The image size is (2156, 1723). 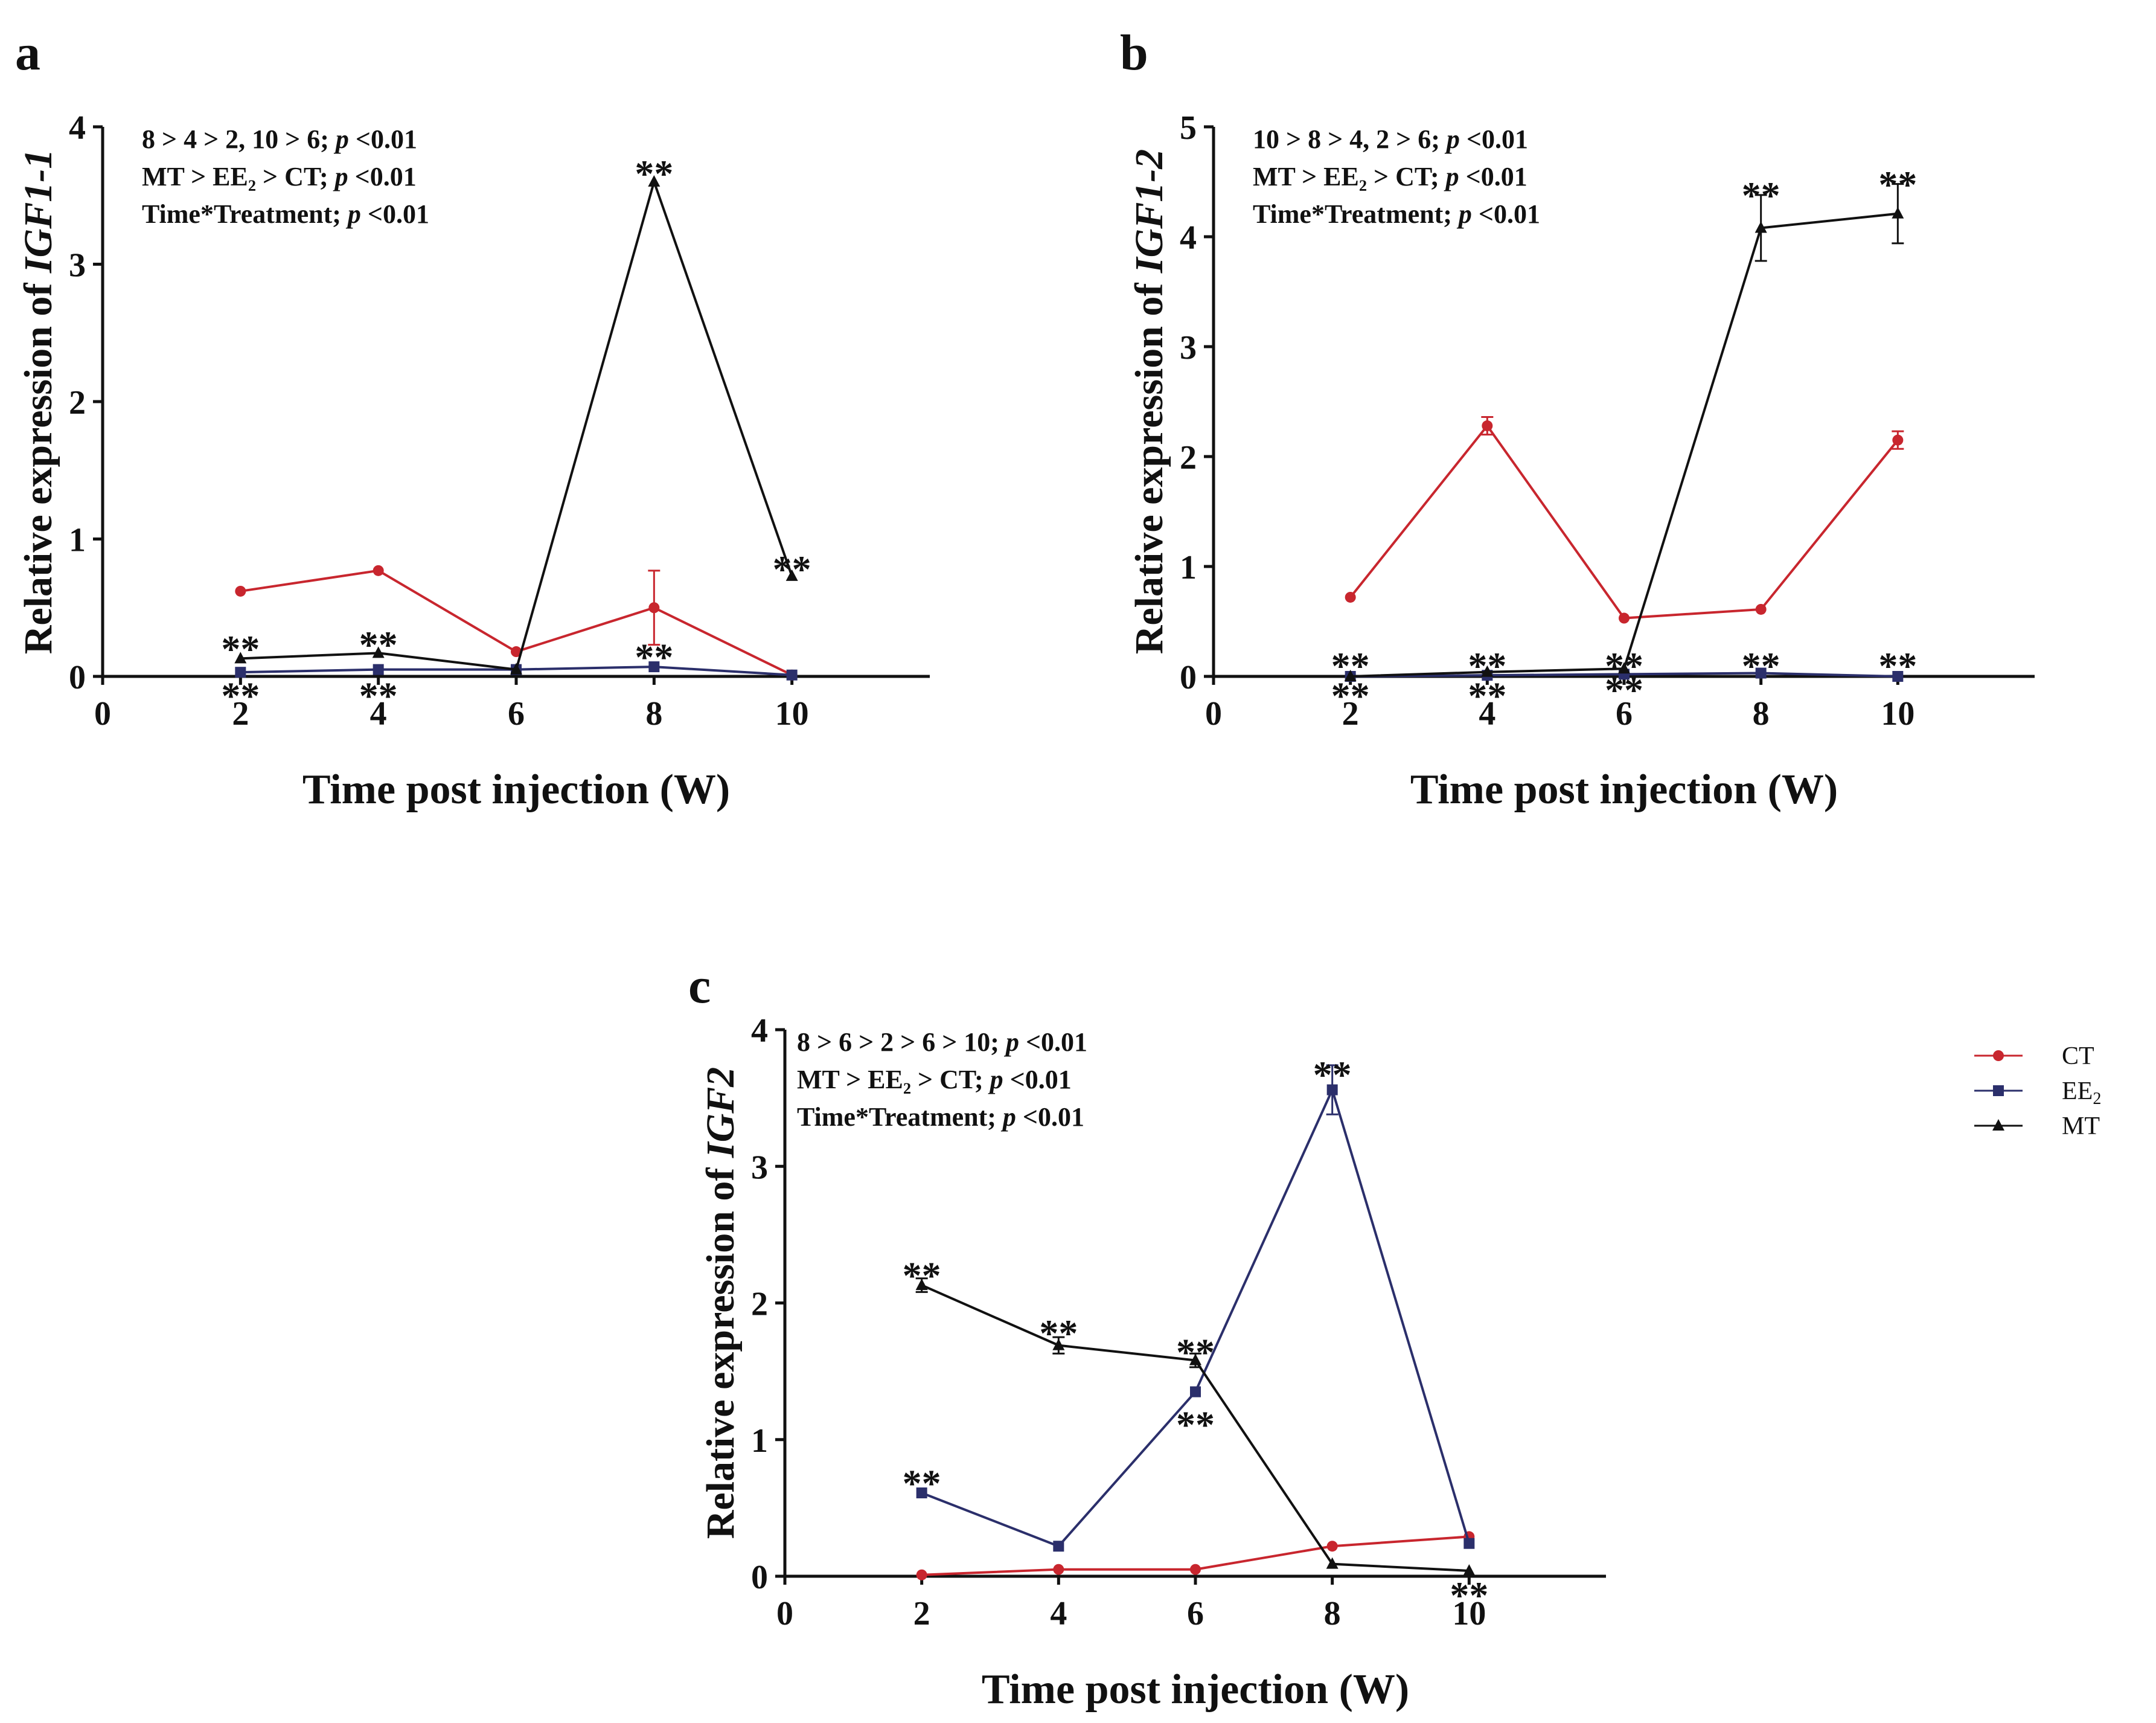 I want to click on x-tick-label: 8, so click(x=1332, y=1613).